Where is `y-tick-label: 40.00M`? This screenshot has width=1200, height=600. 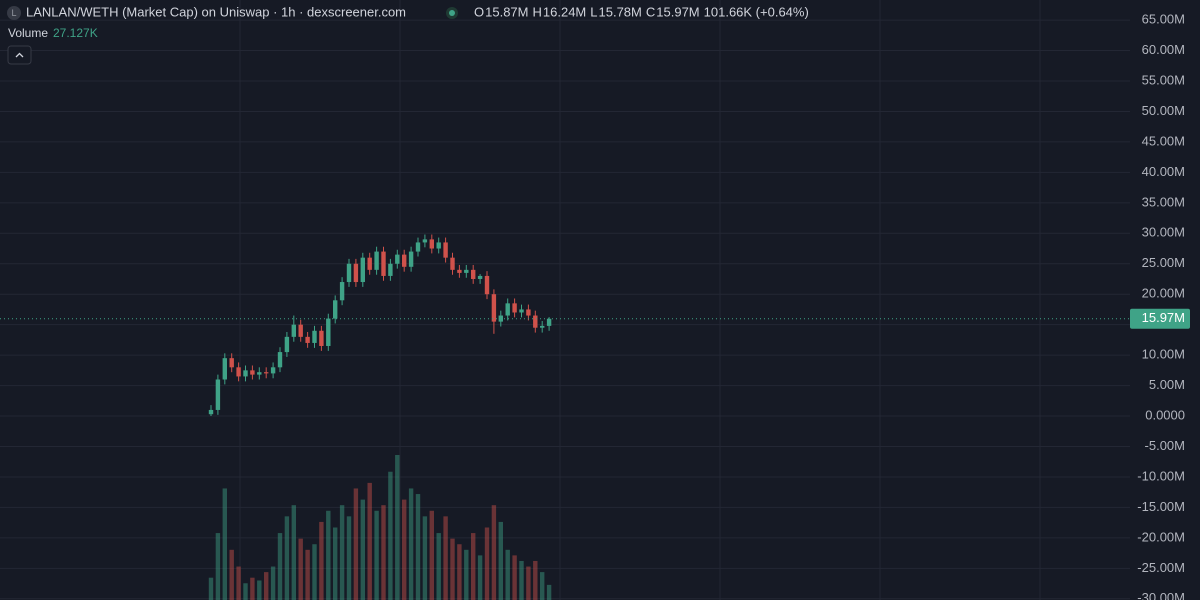 y-tick-label: 40.00M is located at coordinates (1163, 171).